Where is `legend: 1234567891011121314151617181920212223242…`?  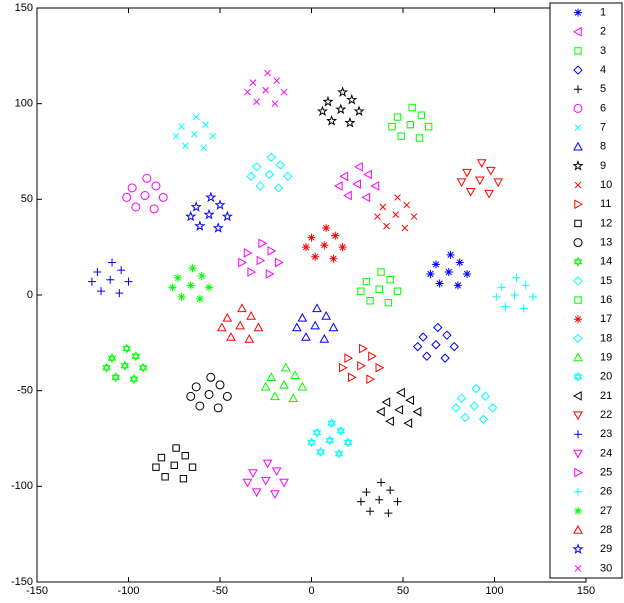
legend: 1234567891011121314151617181920212223242… is located at coordinates (586, 290).